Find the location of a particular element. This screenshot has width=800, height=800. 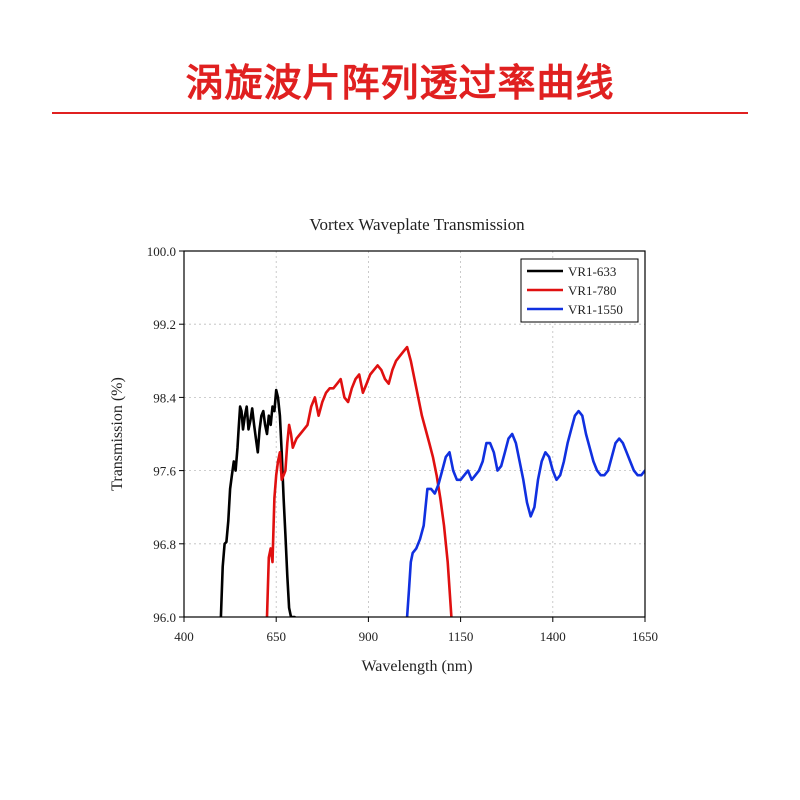

x-tick-label: 1400 is located at coordinates (553, 636).